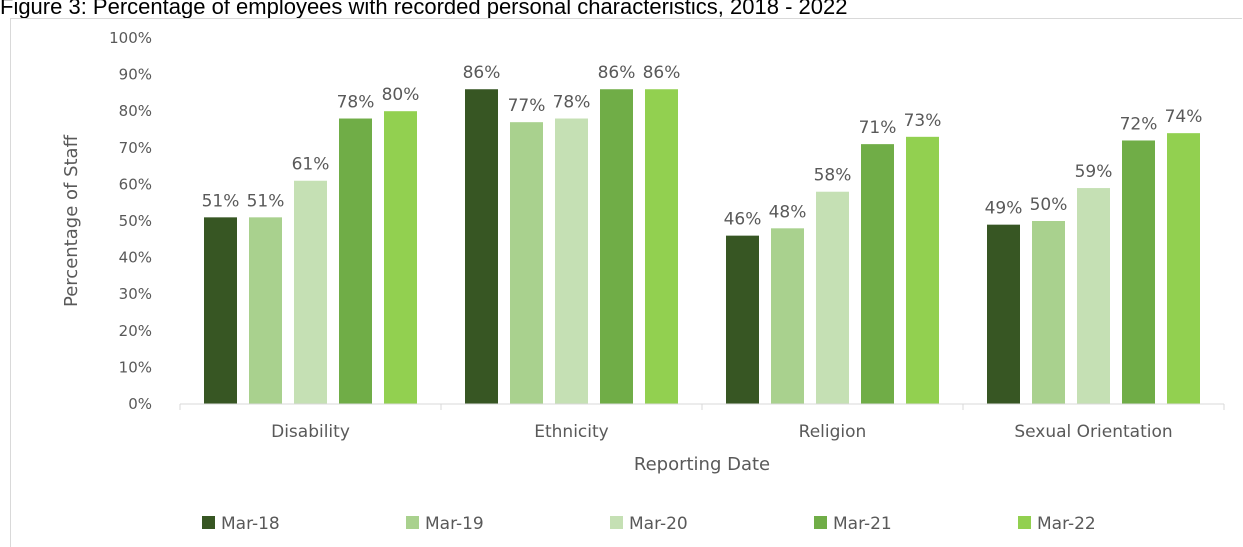 This screenshot has height=547, width=1243. What do you see at coordinates (527, 106) in the screenshot?
I see `data-label: 77%` at bounding box center [527, 106].